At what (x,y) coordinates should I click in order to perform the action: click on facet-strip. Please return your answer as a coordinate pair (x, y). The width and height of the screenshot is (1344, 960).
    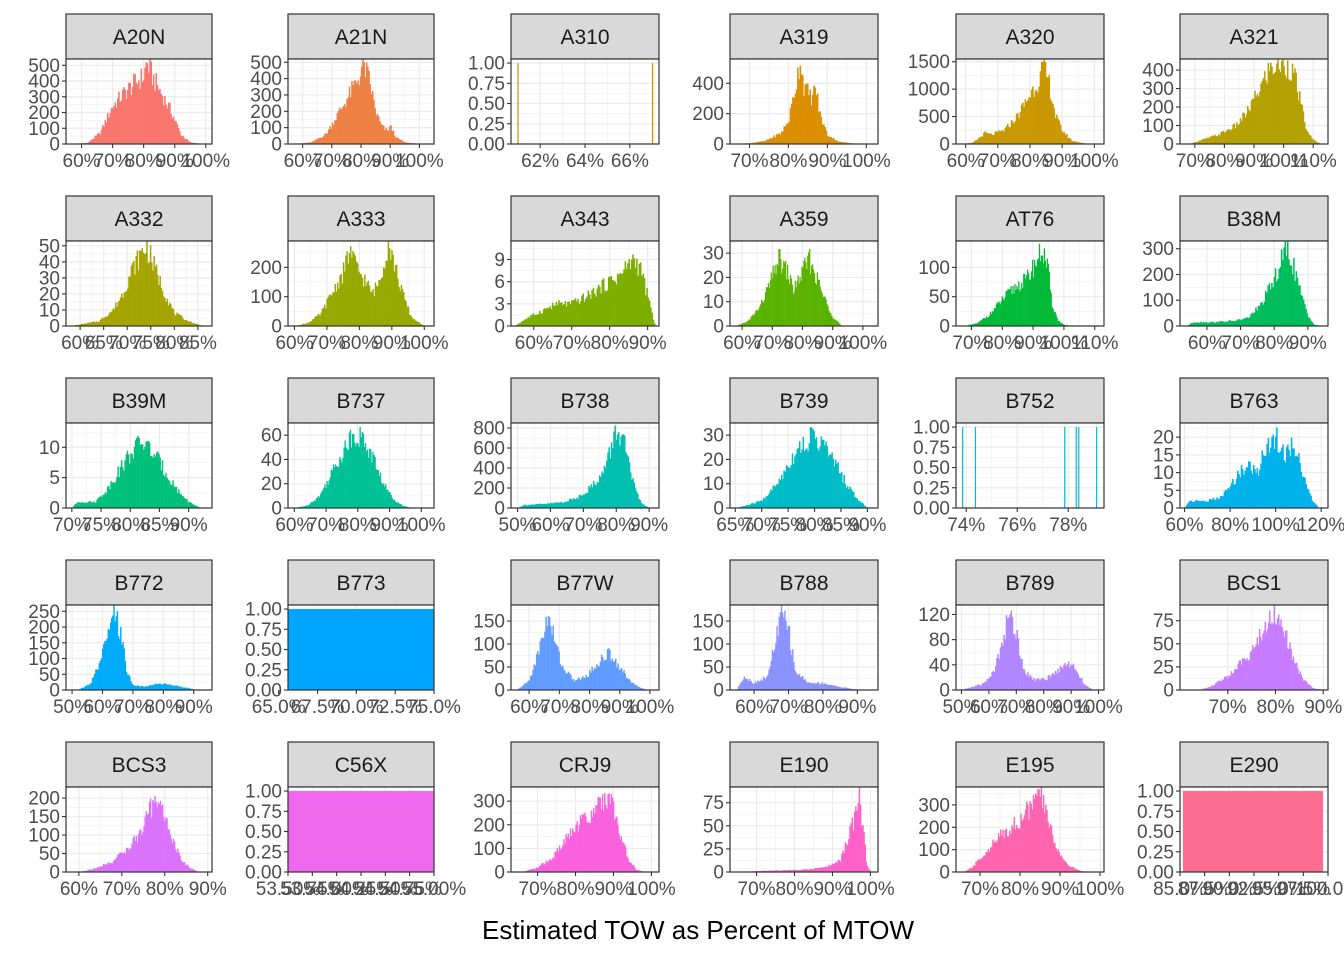
    Looking at the image, I should click on (361, 582).